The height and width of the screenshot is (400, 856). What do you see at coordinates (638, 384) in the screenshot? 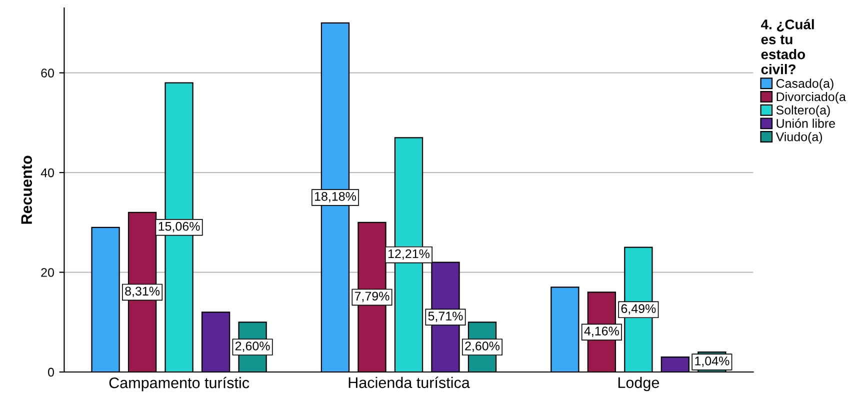
I see `x-tick-label: Lodge` at bounding box center [638, 384].